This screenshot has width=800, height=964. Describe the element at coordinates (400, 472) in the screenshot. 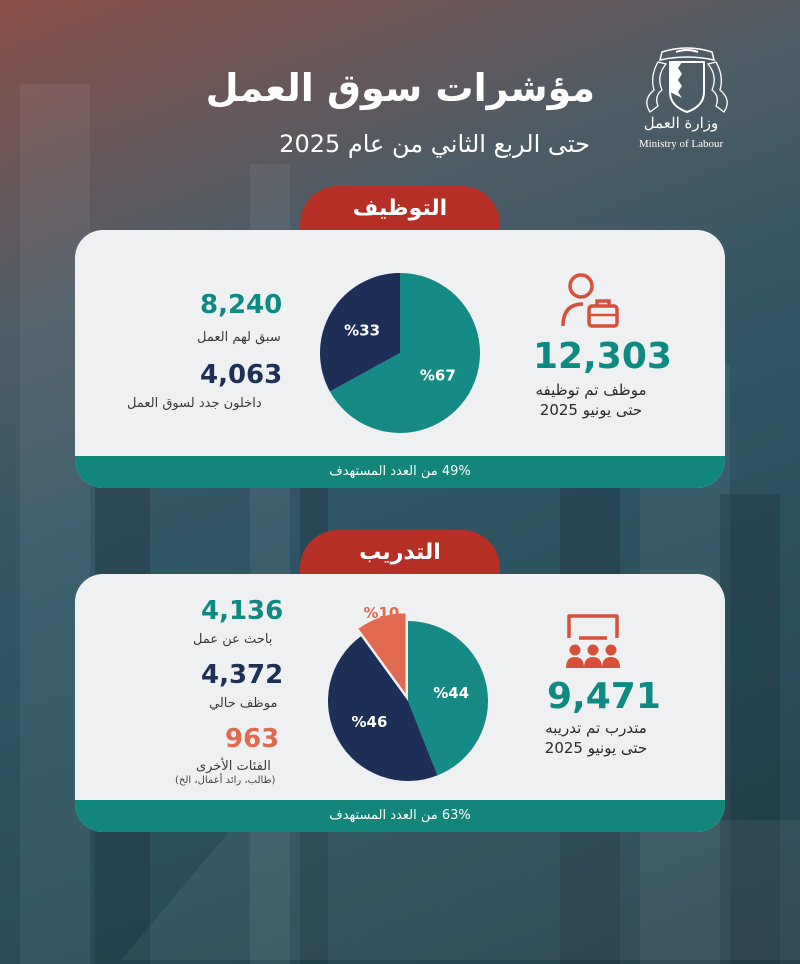

I see `employment-target-bar: 49% من العدد المستهدف` at that location.